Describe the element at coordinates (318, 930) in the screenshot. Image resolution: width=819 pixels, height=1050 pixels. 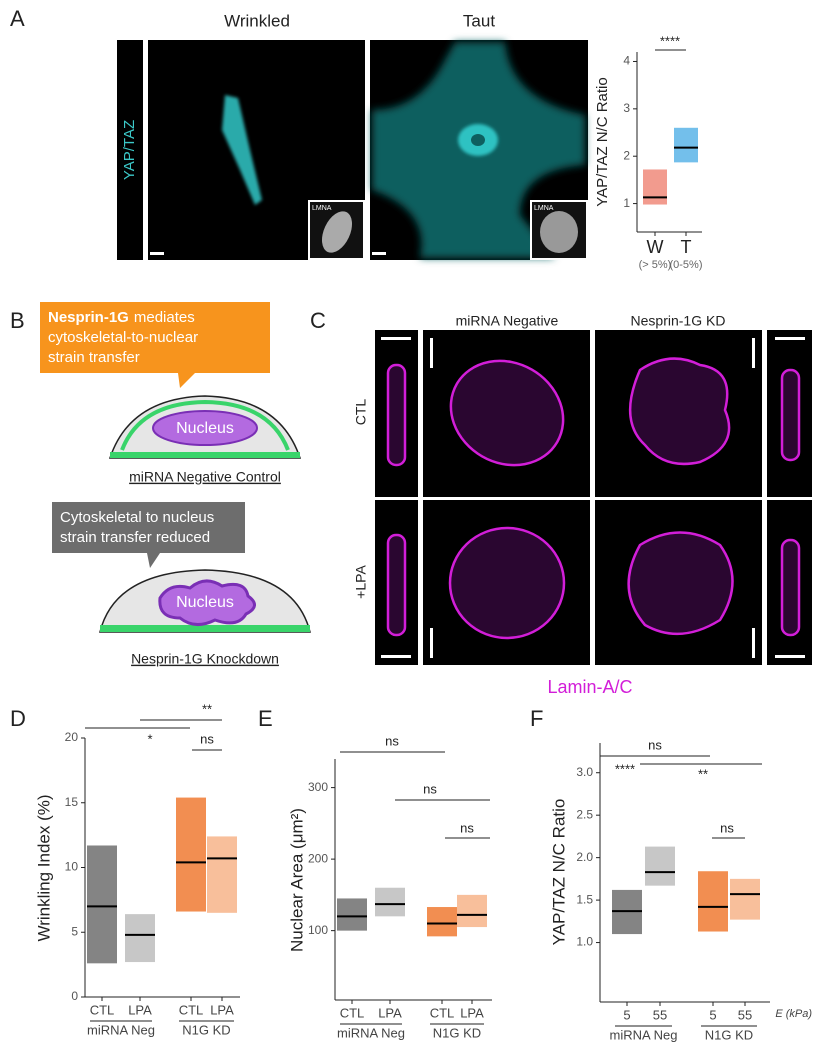
I see `y-tick-label: 100` at that location.